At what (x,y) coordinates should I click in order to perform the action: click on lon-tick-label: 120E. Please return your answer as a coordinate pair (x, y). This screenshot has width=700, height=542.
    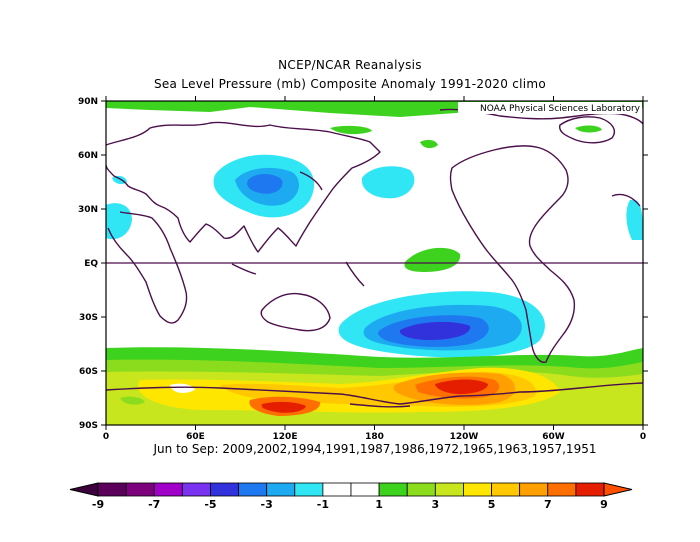
    Looking at the image, I should click on (285, 437).